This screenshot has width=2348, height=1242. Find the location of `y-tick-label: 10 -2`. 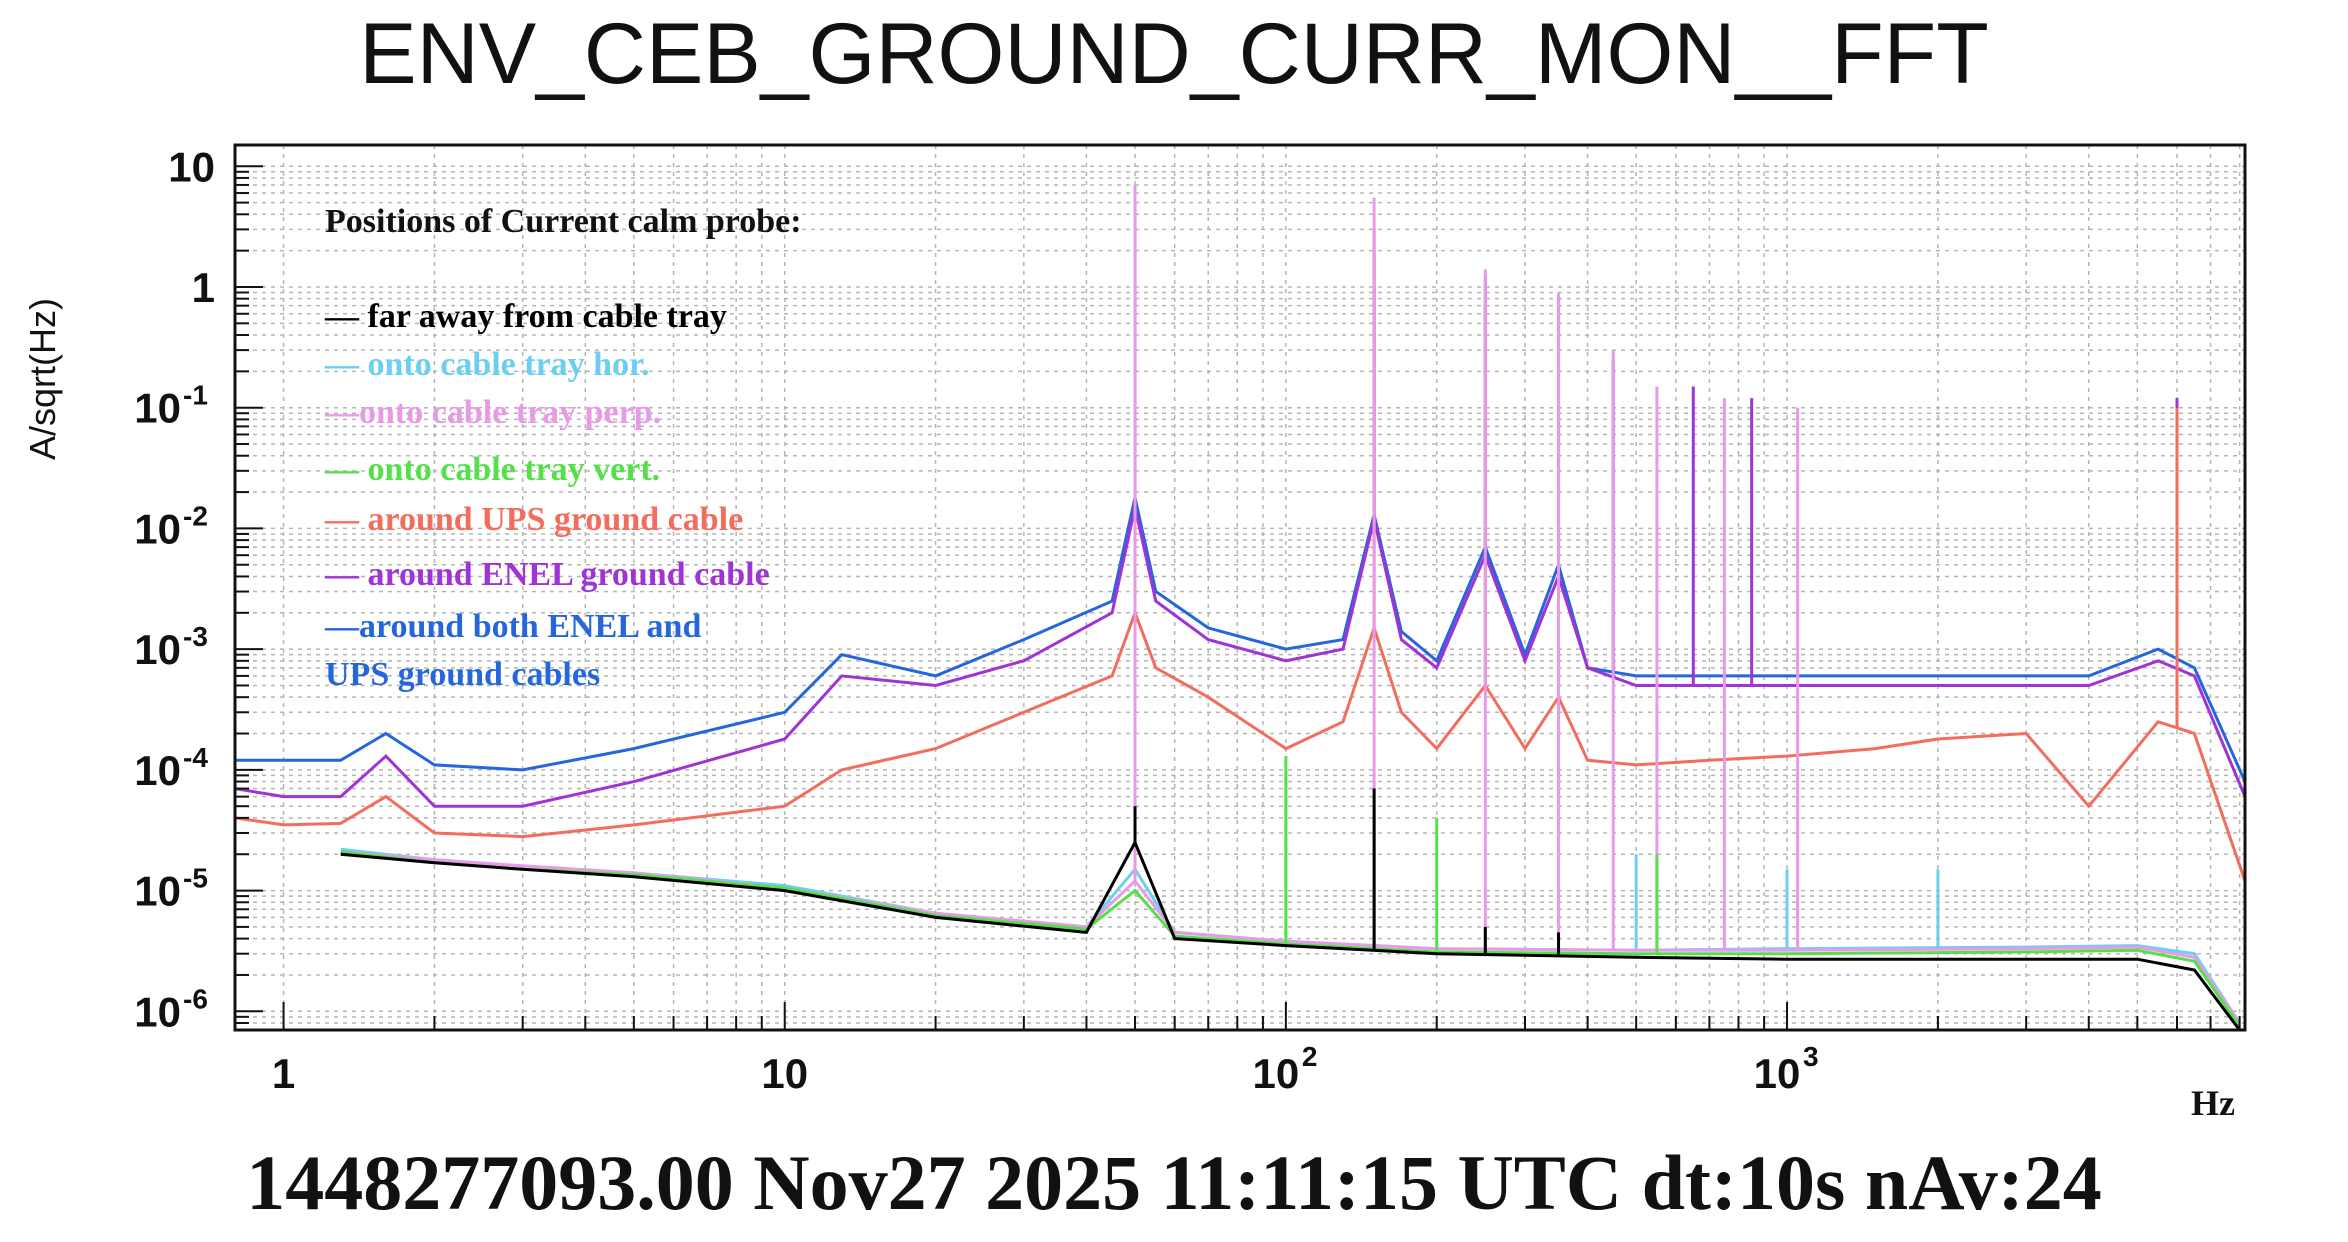

y-tick-label: 10 -2 is located at coordinates (171, 526).